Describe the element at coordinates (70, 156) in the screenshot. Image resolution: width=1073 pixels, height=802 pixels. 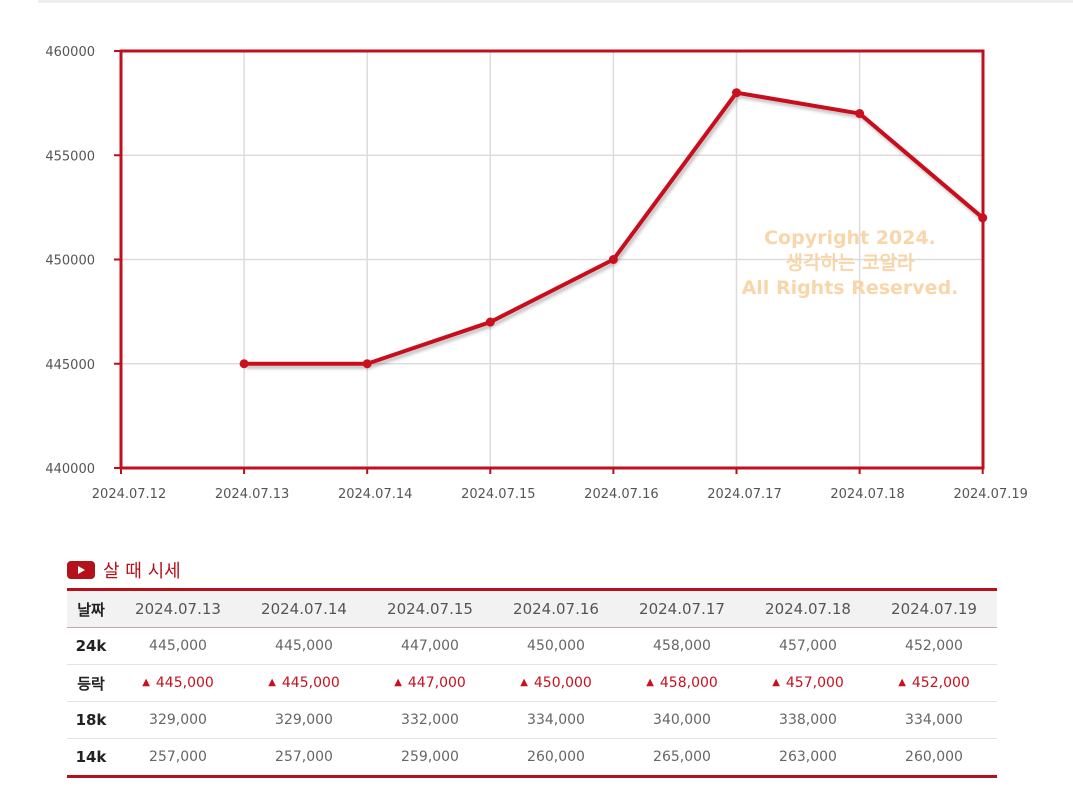
I see `y-tick-label: 455000` at that location.